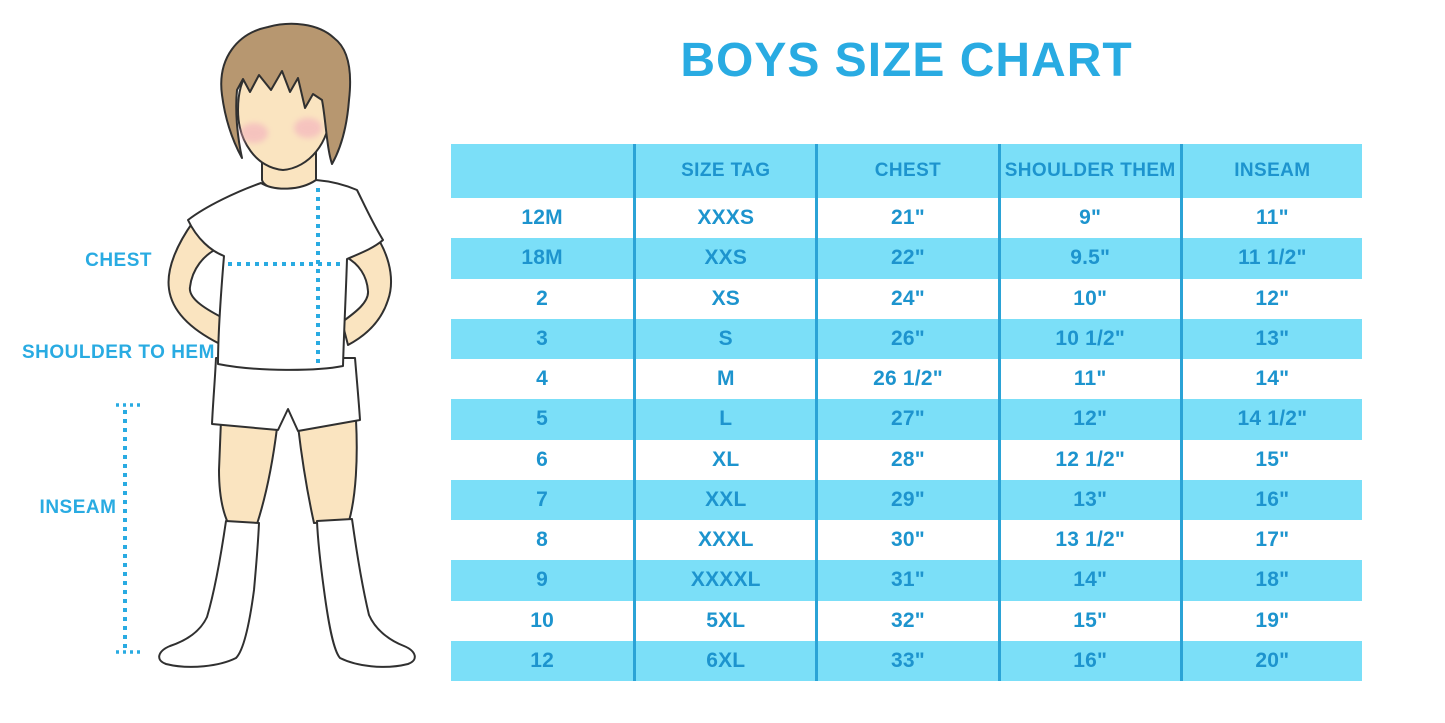  What do you see at coordinates (1088, 171) in the screenshot?
I see `column-header-shoulder-hem: SHOULDER THEM` at bounding box center [1088, 171].